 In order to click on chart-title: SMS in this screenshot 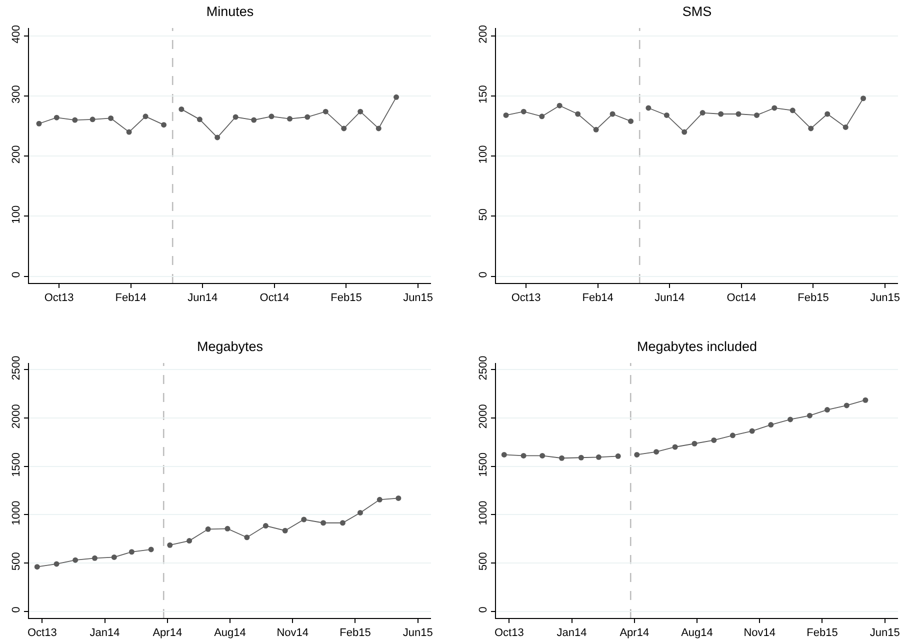, I will do `click(697, 11)`.